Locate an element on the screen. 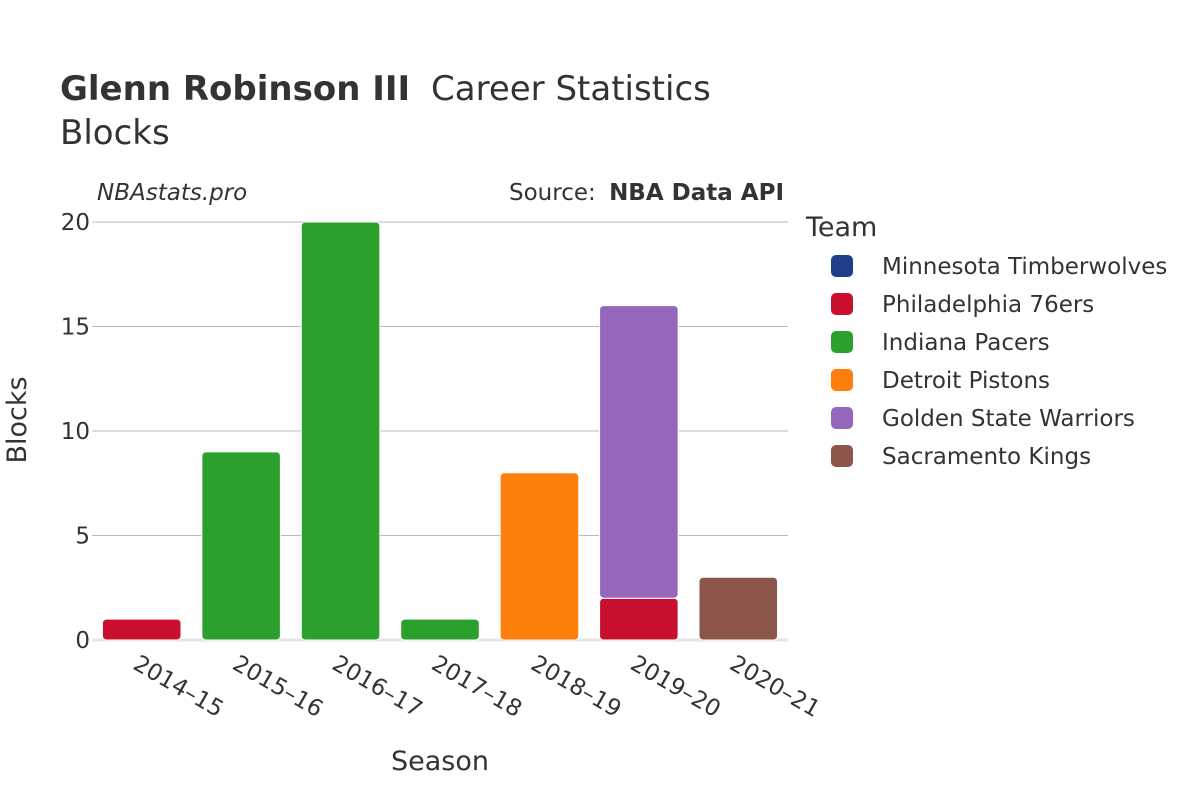  legend-label: Golden State Warriors is located at coordinates (1008, 419).